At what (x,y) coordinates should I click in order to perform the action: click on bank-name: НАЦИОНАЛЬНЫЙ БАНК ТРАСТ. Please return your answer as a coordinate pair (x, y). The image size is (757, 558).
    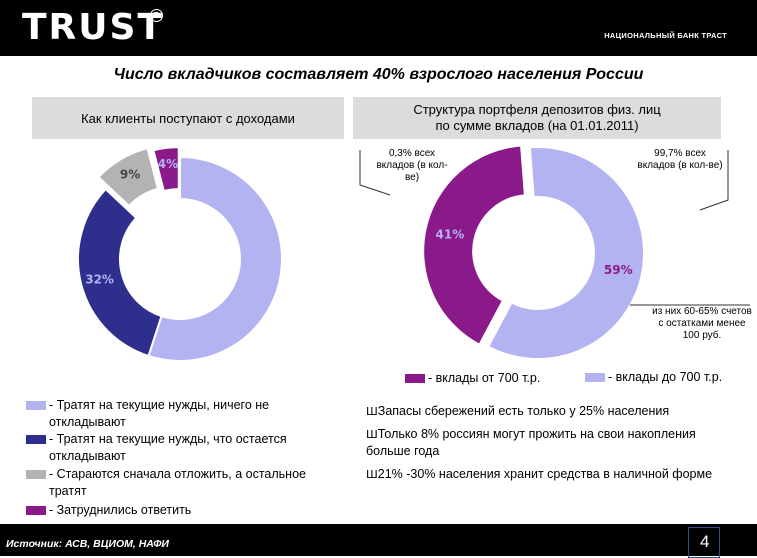
    Looking at the image, I should click on (665, 35).